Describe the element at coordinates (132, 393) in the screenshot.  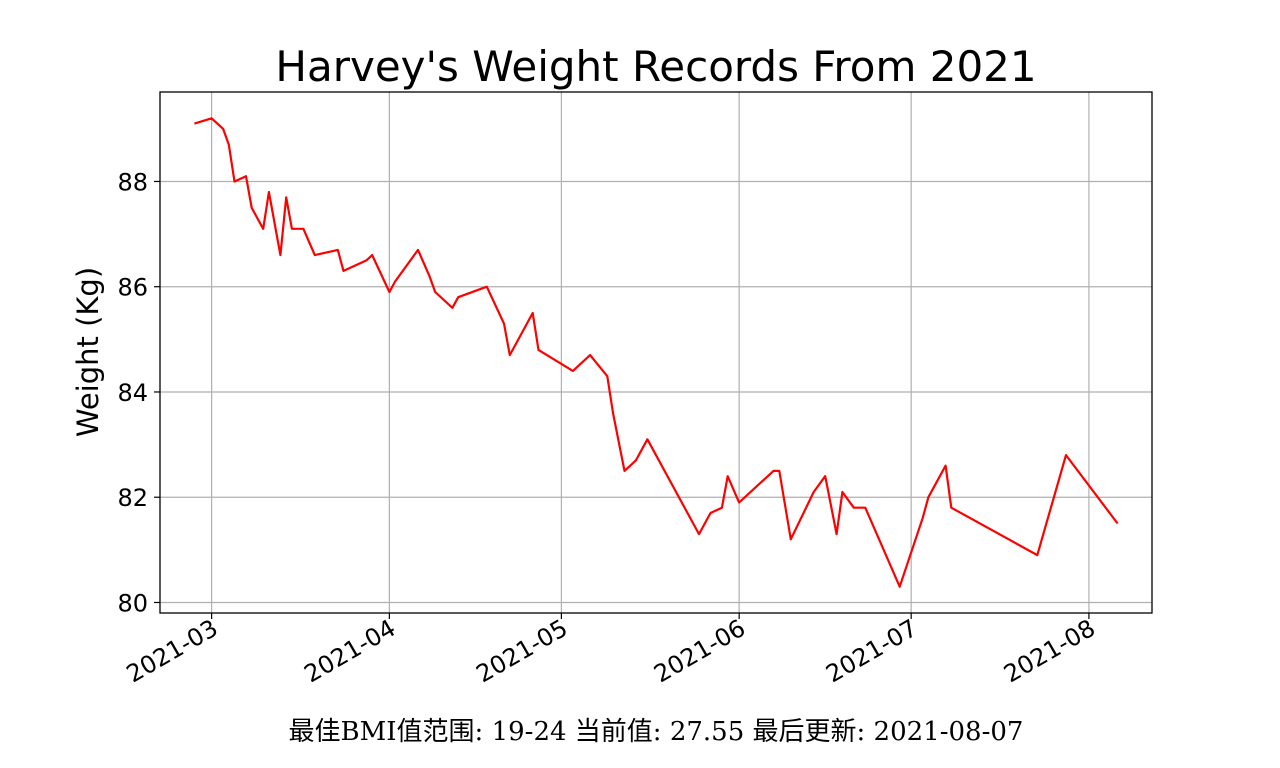
I see `y-tick-label: 84` at that location.